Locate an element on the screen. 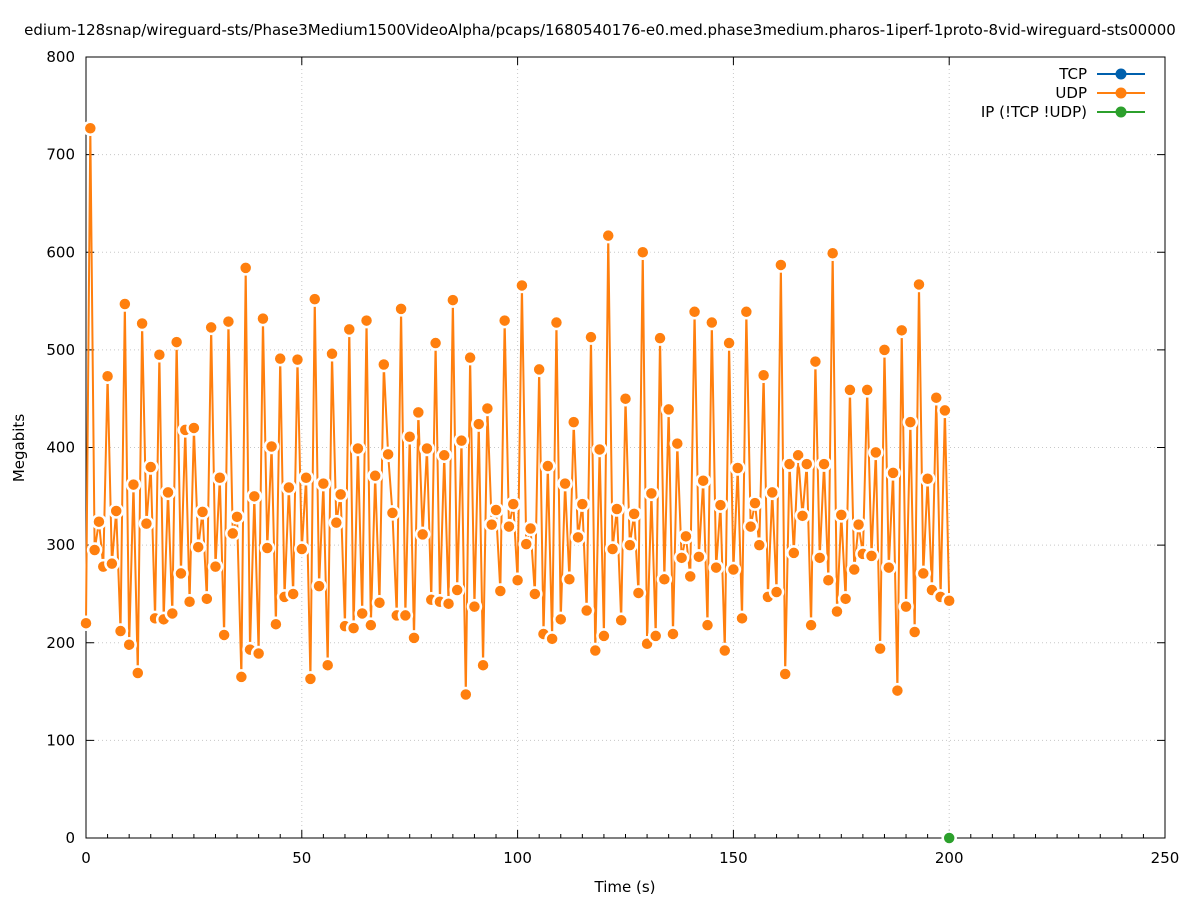 Image resolution: width=1197 pixels, height=900 pixels. y-tick-label: 600 is located at coordinates (60, 252).